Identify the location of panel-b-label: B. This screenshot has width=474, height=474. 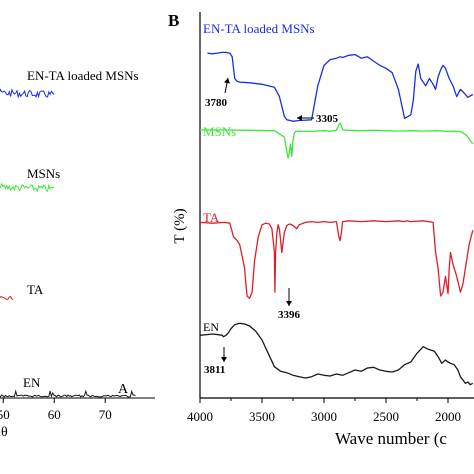
(173, 20).